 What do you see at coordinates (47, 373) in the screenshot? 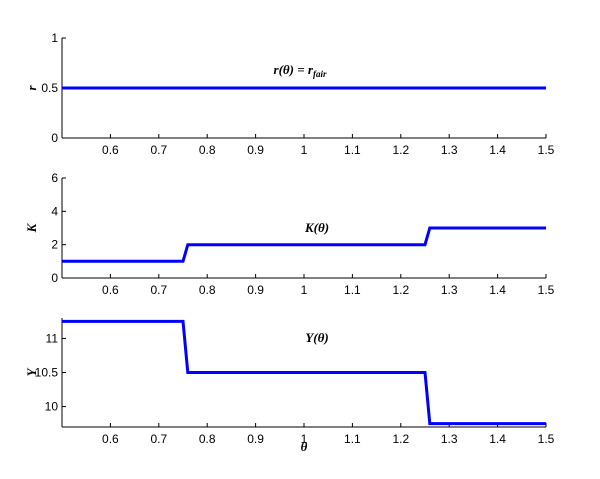
I see `y-tick-label: 10.5` at bounding box center [47, 373].